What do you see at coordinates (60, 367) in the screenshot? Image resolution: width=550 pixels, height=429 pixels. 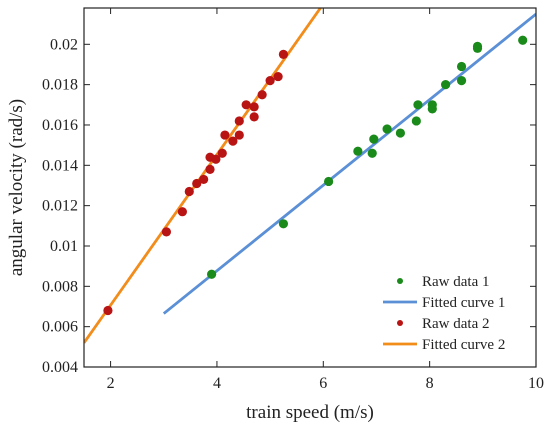 I see `y-tick-label: 0.004` at bounding box center [60, 367].